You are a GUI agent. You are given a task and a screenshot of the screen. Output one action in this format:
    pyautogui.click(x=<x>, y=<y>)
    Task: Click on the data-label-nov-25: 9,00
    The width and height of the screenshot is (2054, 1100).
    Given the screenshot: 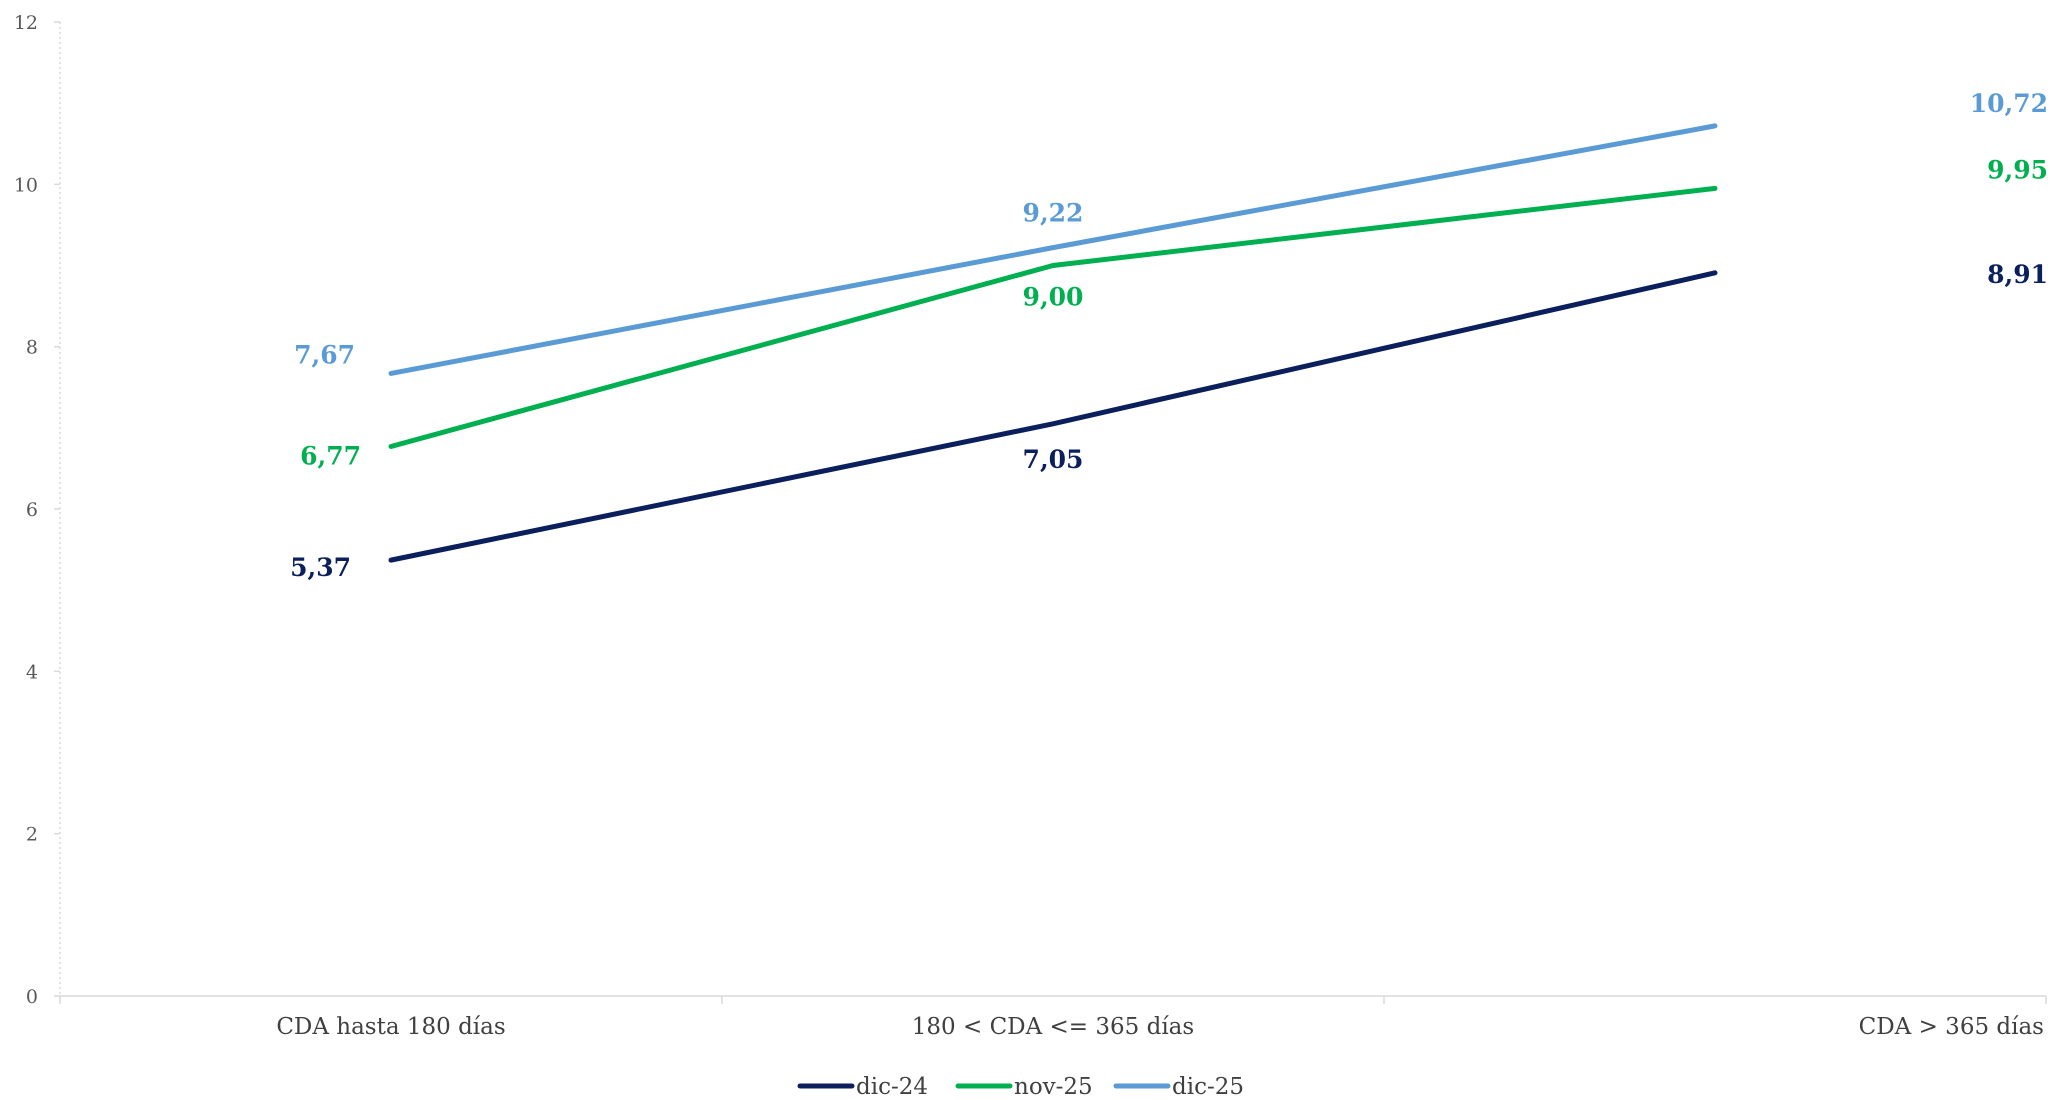 What is the action you would take?
    pyautogui.click(x=1053, y=297)
    